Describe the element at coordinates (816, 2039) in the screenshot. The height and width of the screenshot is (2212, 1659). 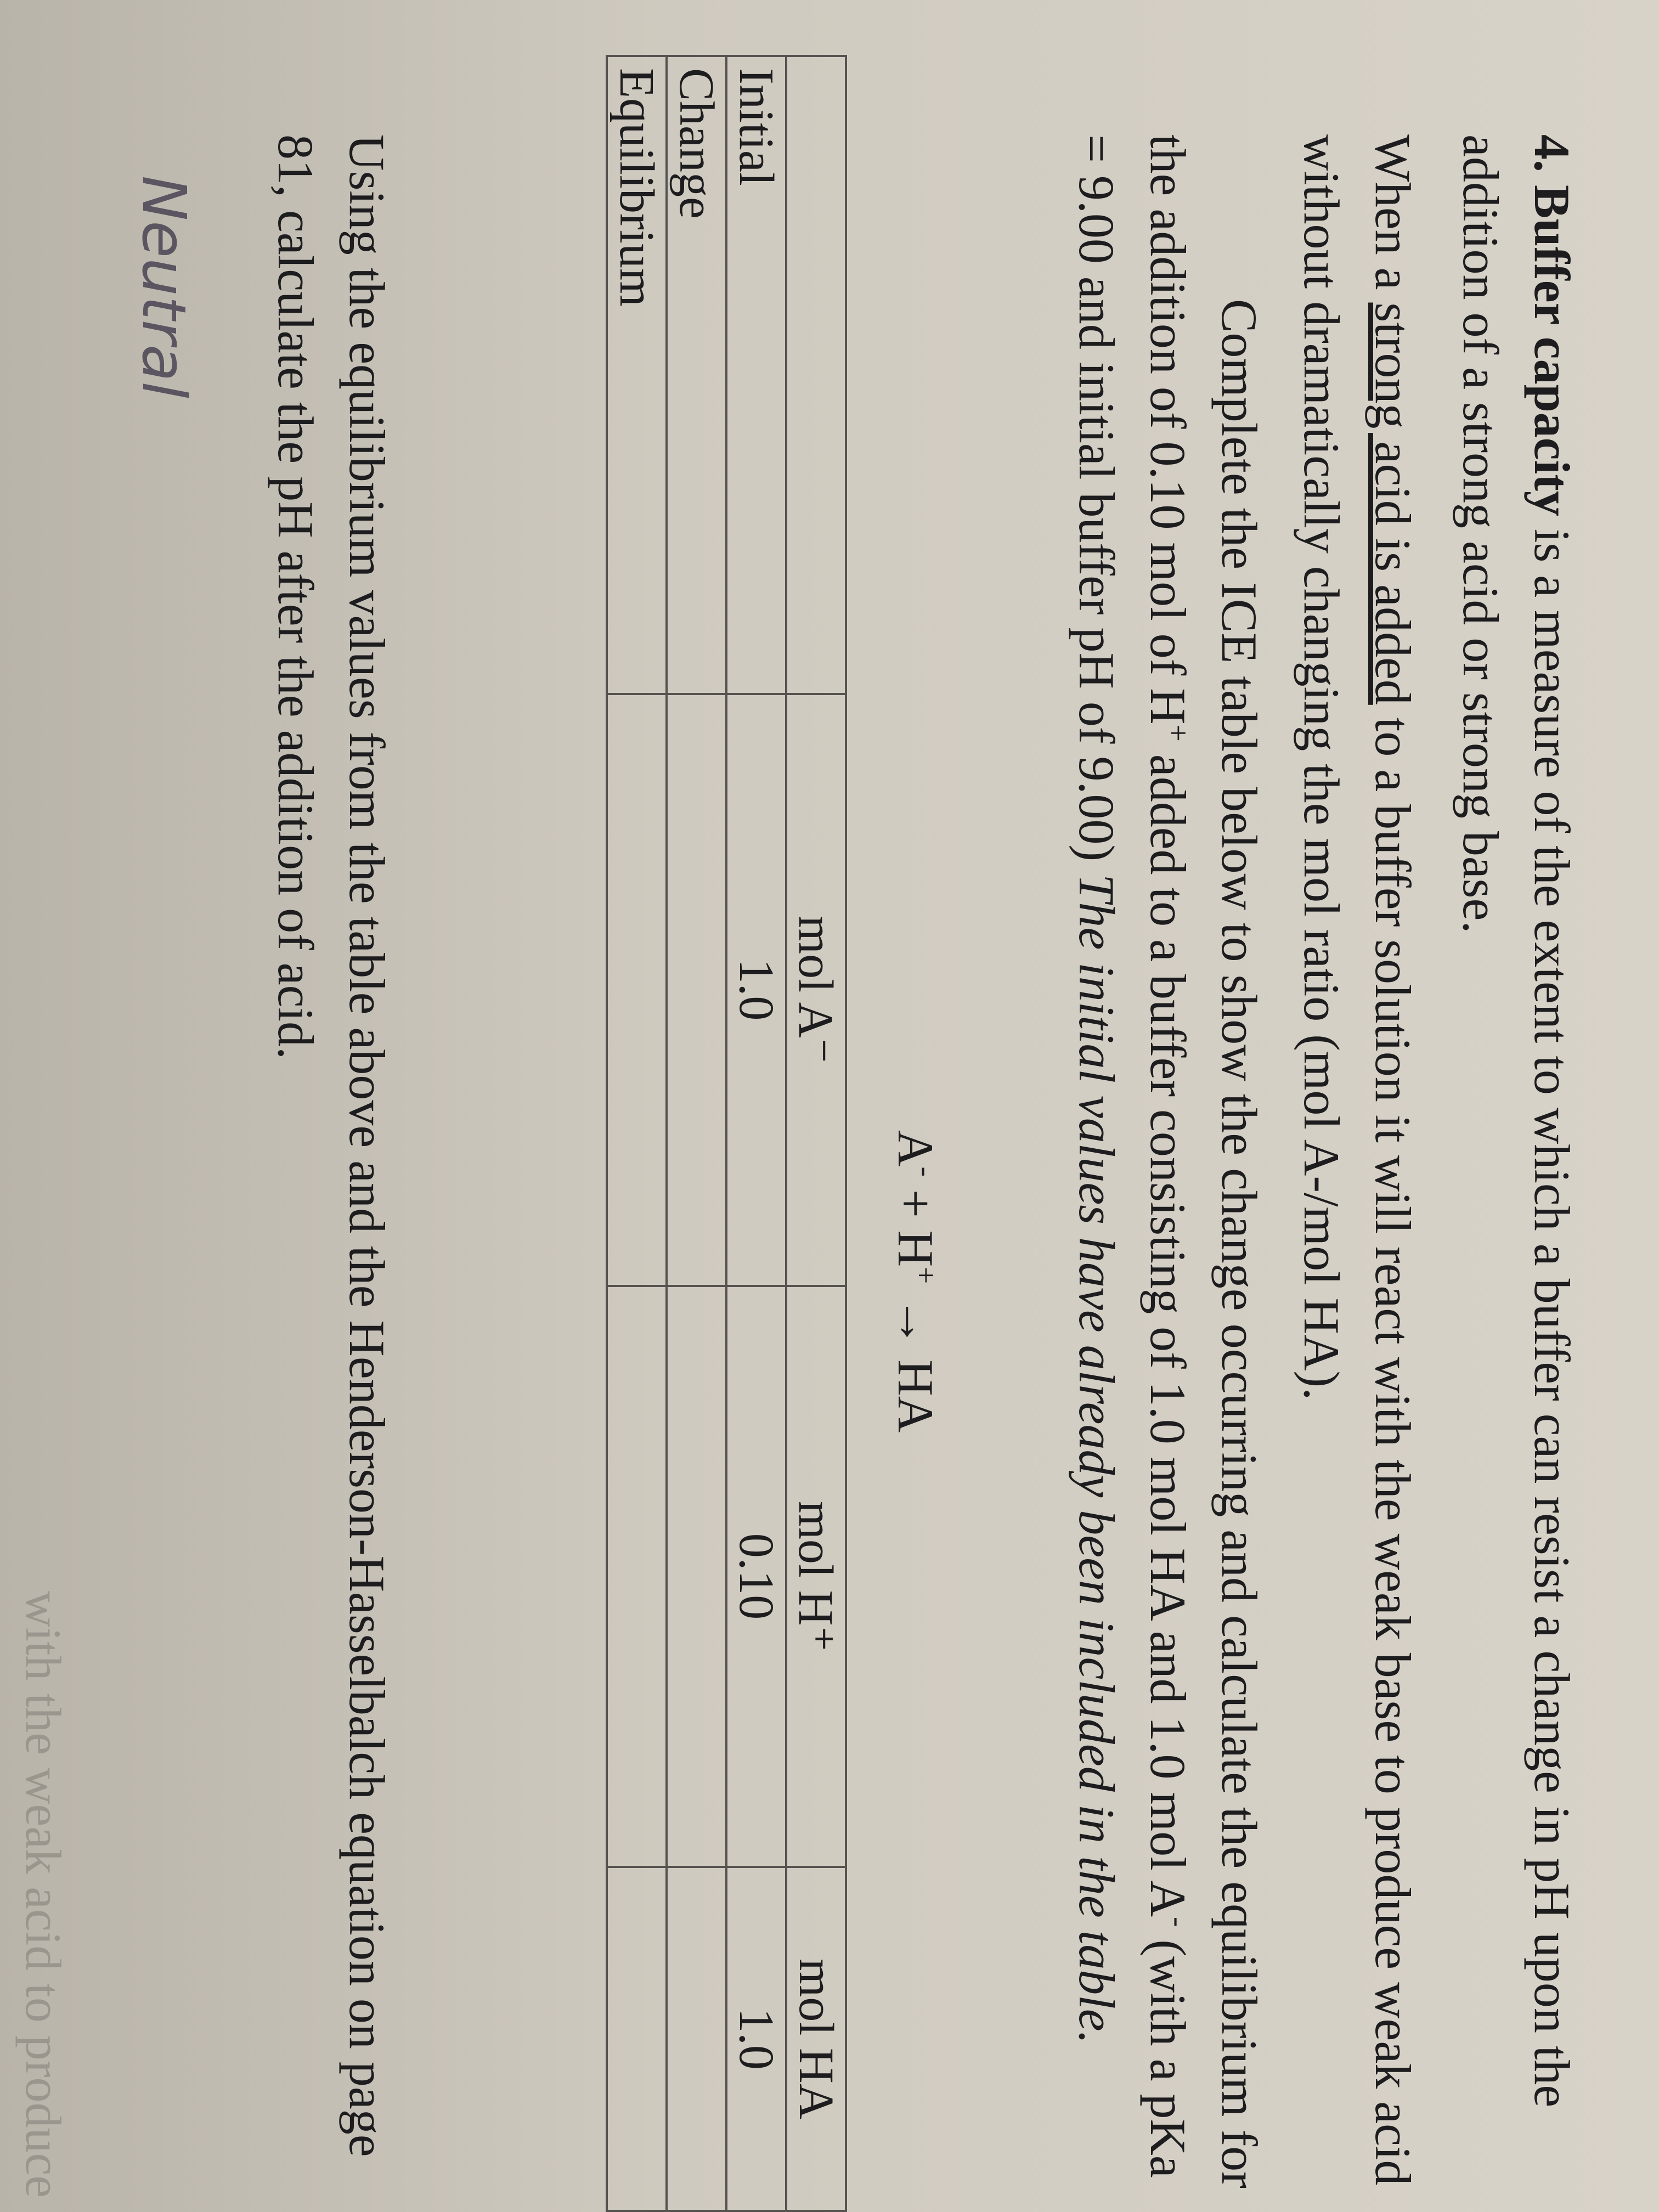
I see `header-cell: mol HA` at that location.